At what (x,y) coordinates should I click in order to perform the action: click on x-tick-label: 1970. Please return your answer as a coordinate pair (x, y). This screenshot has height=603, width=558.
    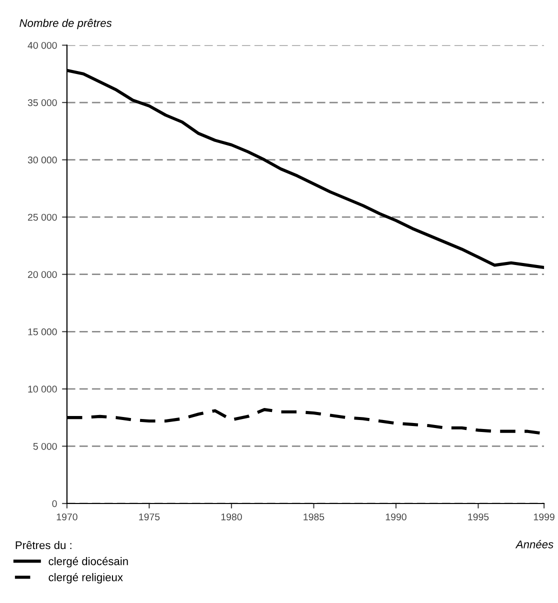
    Looking at the image, I should click on (67, 516).